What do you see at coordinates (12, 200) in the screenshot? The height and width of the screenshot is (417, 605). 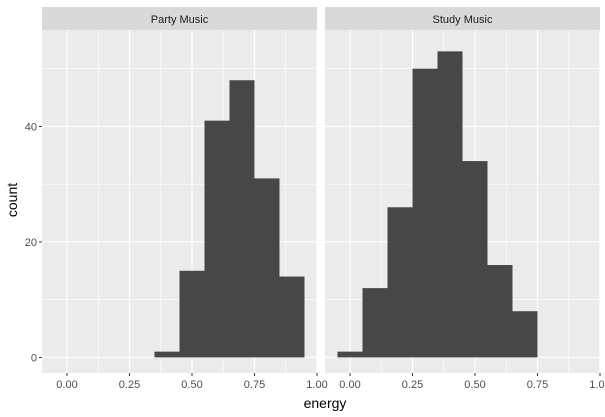 I see `y-axis-title: count` at bounding box center [12, 200].